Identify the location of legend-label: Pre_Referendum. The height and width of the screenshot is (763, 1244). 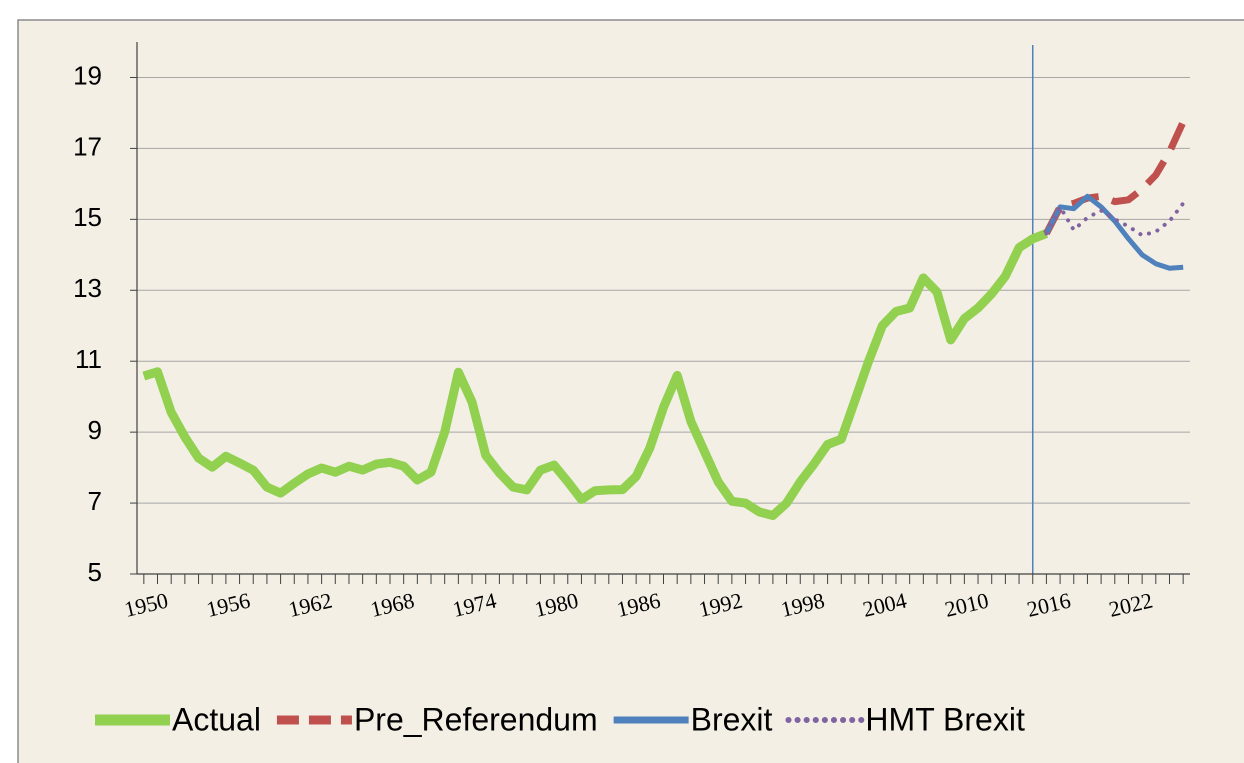
(476, 719).